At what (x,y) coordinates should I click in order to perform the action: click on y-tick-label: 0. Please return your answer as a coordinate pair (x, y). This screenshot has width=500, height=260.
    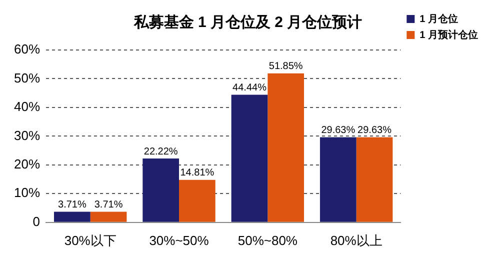
    Looking at the image, I should click on (36, 221).